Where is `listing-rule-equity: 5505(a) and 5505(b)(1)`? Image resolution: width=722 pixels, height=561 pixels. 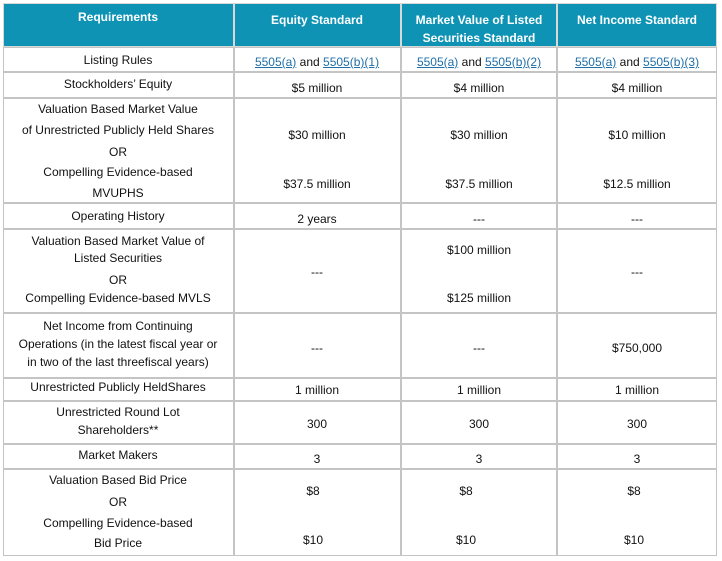
listing-rule-equity: 5505(a) and 5505(b)(1) is located at coordinates (317, 62).